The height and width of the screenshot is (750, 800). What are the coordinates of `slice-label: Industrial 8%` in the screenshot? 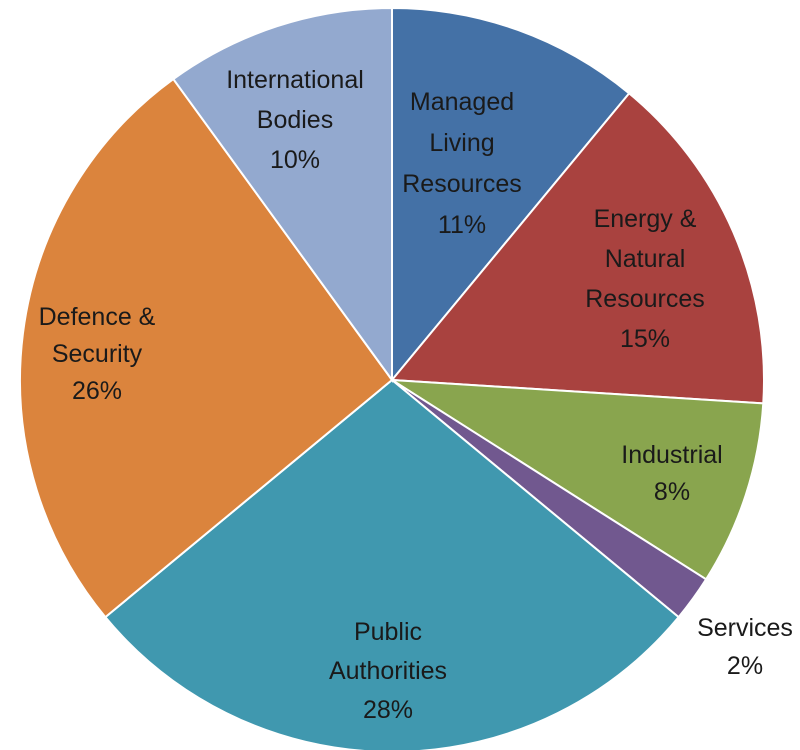 It's located at (671, 473).